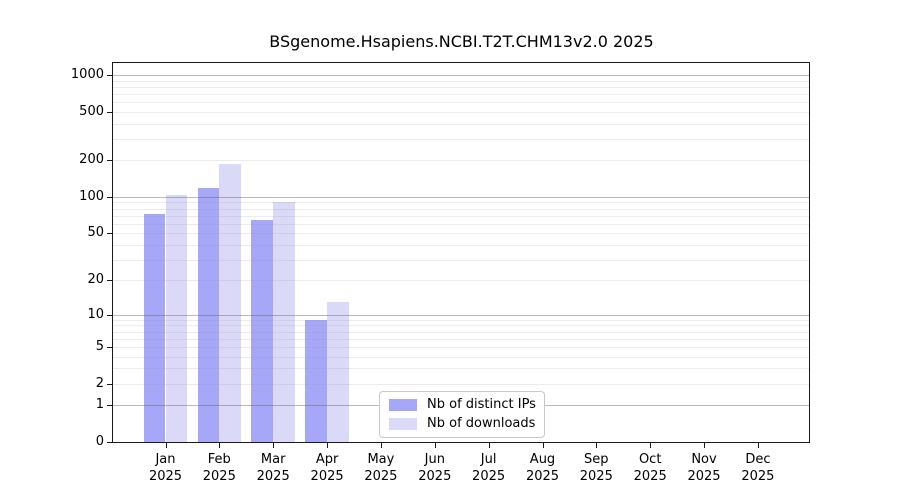 Image resolution: width=900 pixels, height=500 pixels. What do you see at coordinates (403, 424) in the screenshot?
I see `legend-swatch-downloads` at bounding box center [403, 424].